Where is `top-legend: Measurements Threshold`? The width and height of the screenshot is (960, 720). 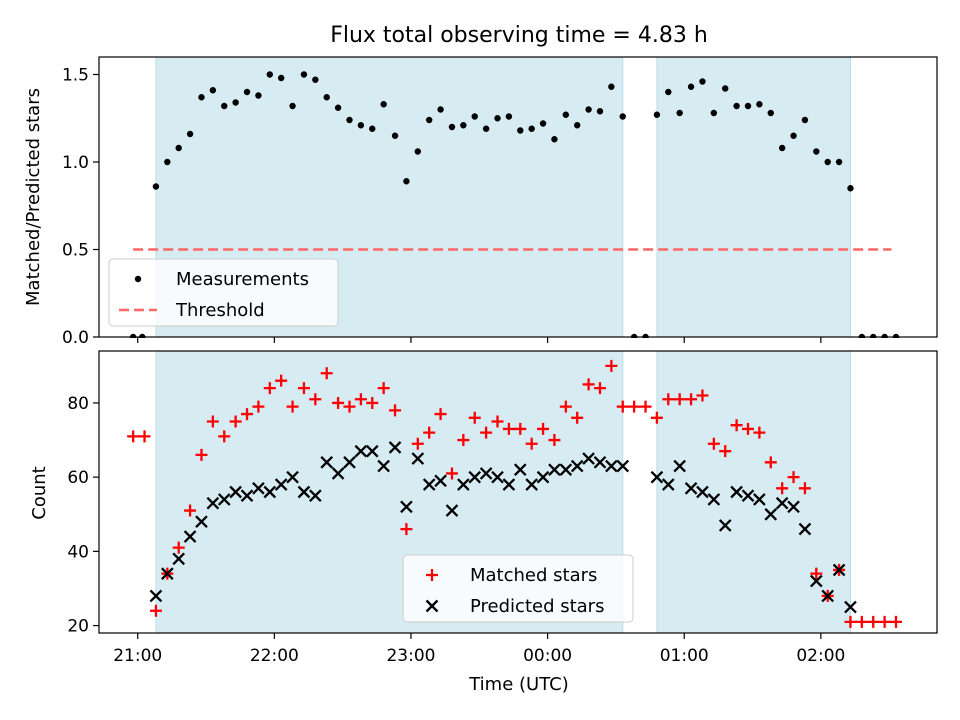 top-legend: Measurements Threshold is located at coordinates (223, 292).